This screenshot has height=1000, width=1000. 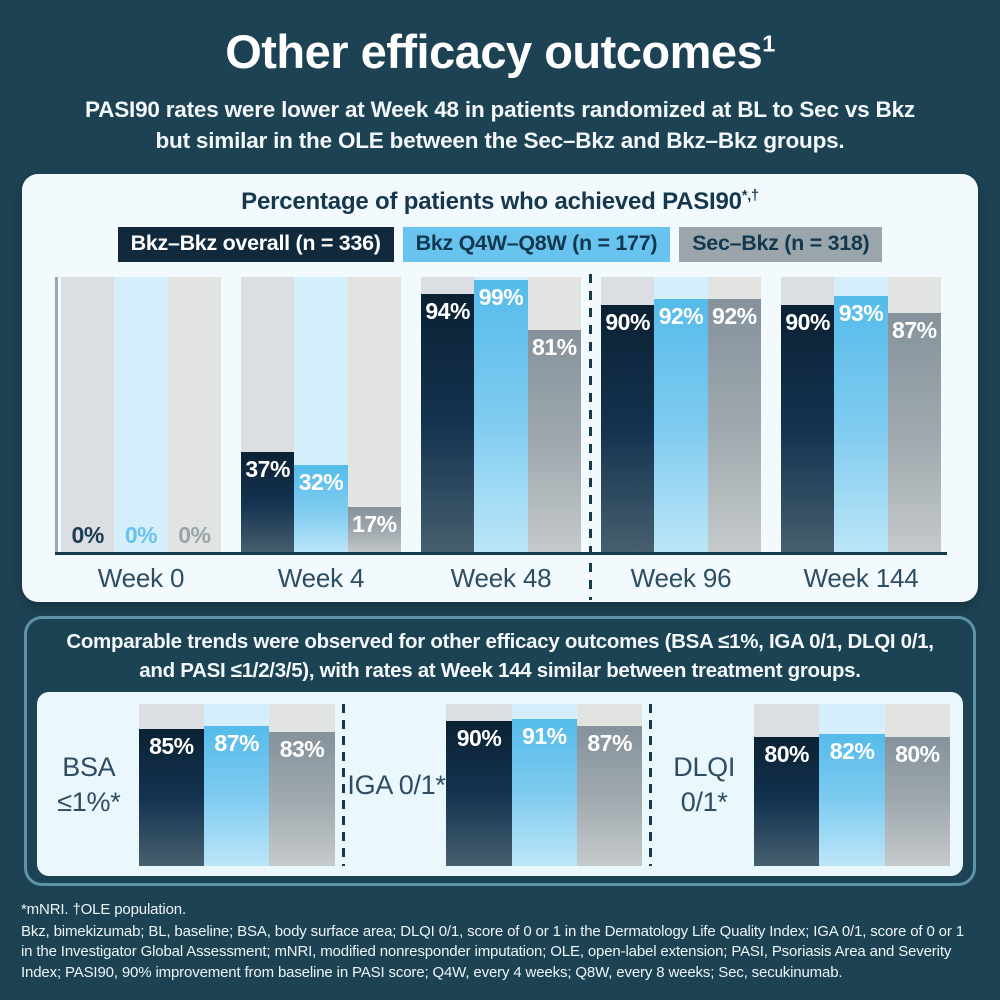 I want to click on mini-chart-dlqi-0-1: DLQI 0/1* 80% 82% 80%, so click(x=804, y=785).